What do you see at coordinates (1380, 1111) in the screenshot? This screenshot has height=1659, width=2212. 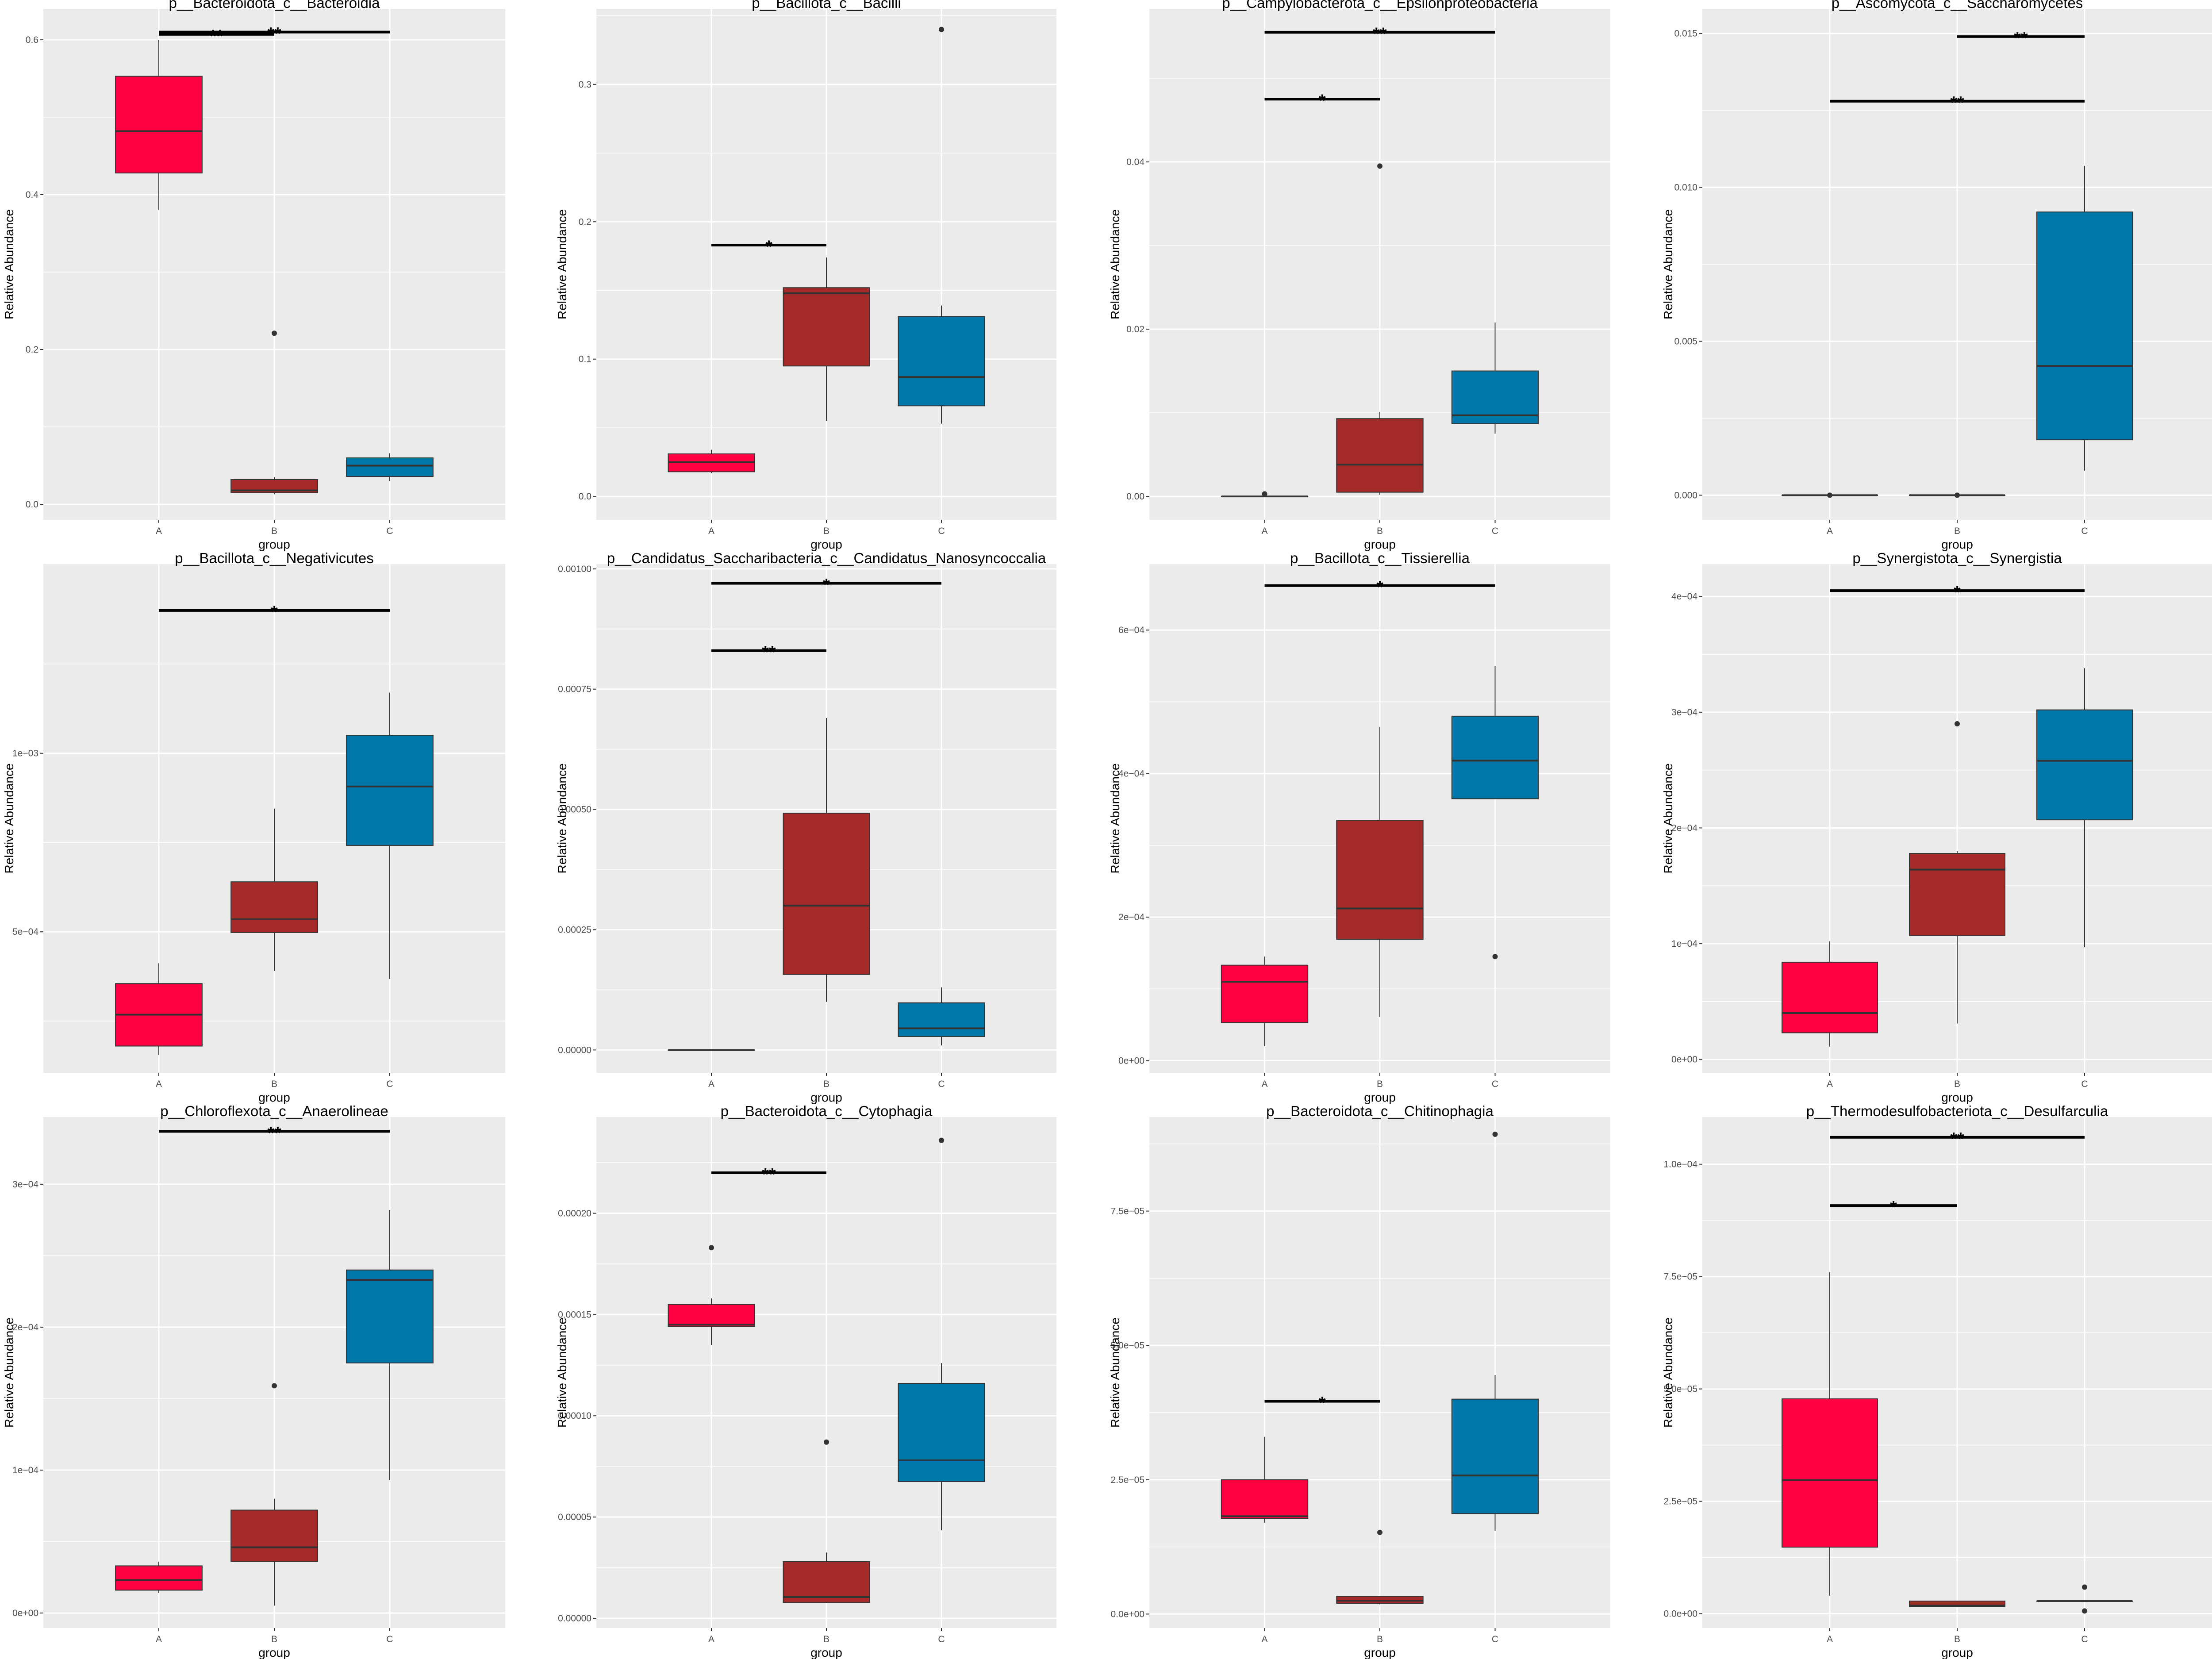 I see `panel-title: p__Bacteroidota_c__Chitinophagia` at bounding box center [1380, 1111].